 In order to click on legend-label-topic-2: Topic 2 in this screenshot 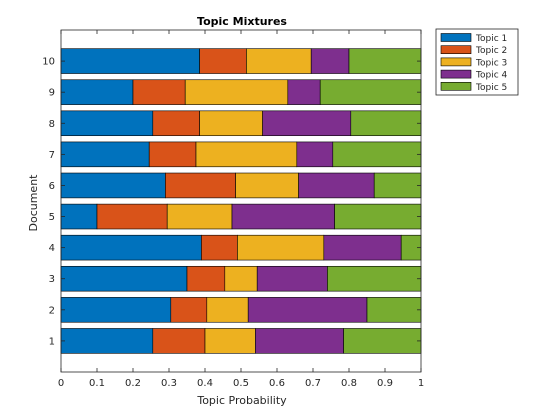, I will do `click(491, 51)`.